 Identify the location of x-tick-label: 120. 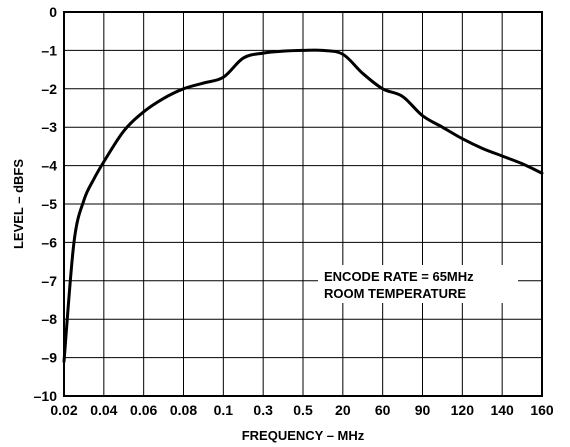
(463, 410).